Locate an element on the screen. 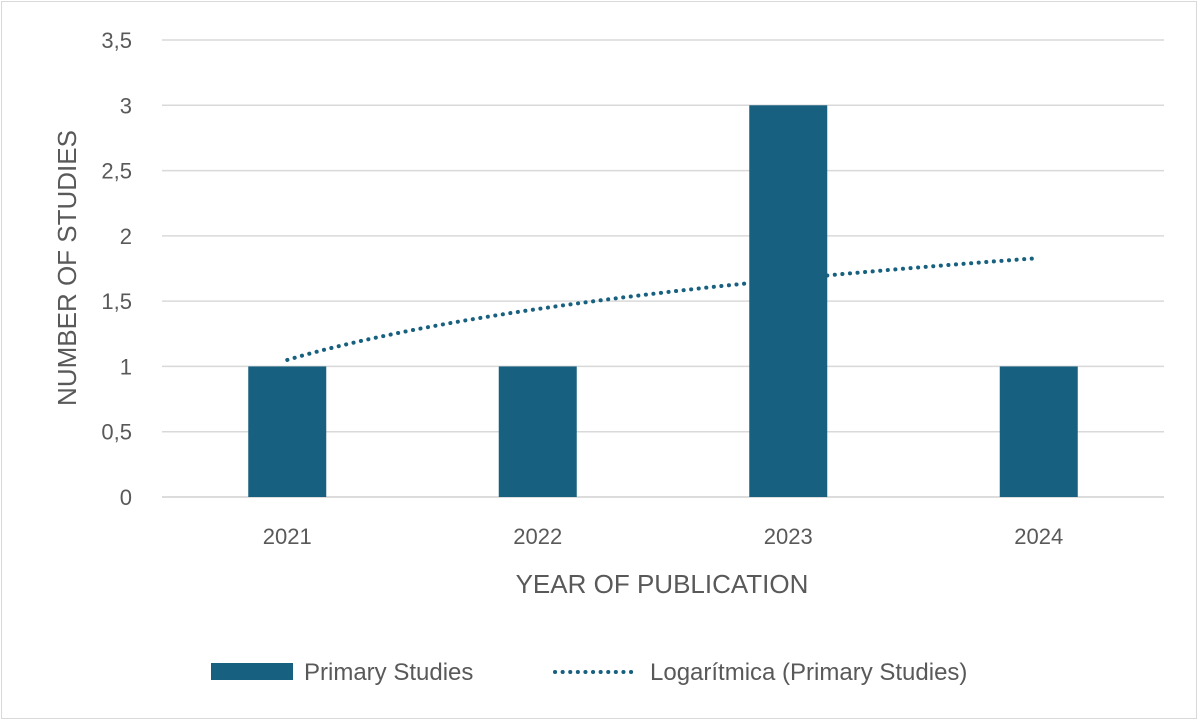 This screenshot has width=1200, height=722. x-tick-label: 2022 is located at coordinates (537, 536).